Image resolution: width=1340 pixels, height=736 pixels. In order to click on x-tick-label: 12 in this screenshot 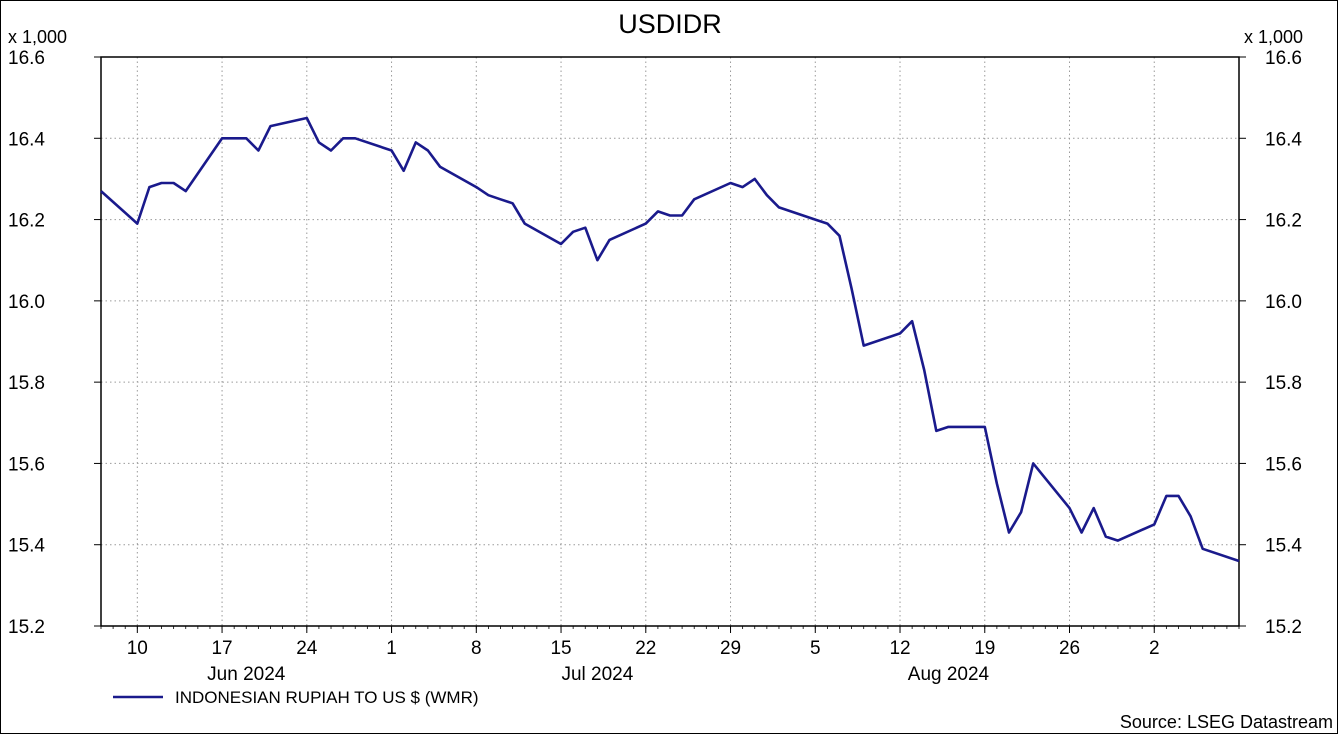, I will do `click(899, 648)`.